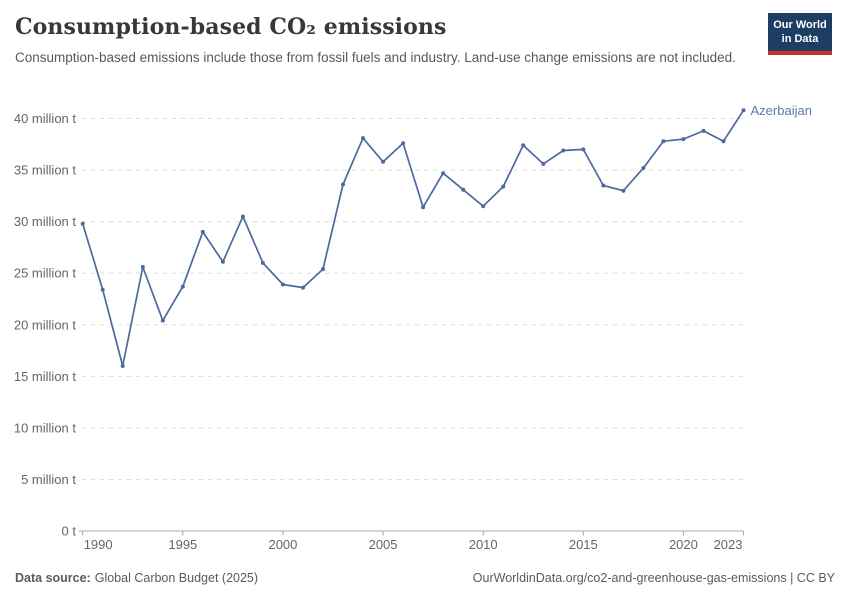  I want to click on y-tick-label: 15 million t, so click(45, 376).